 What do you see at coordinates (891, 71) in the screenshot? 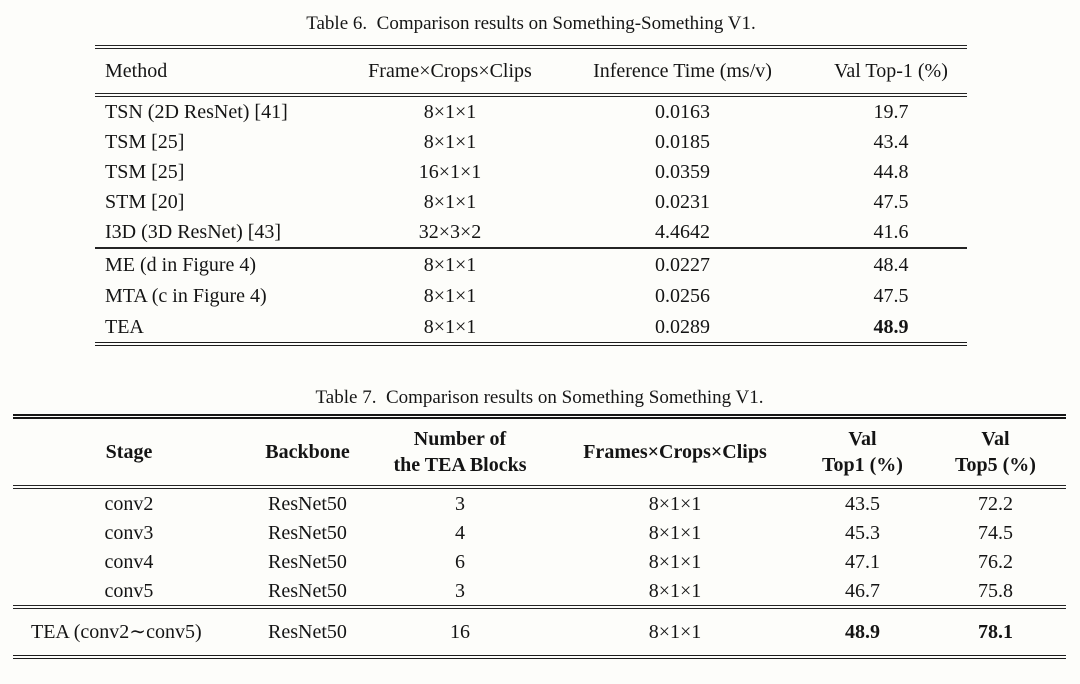
I see `column-header-val-top1: Val Top-1 (%)` at bounding box center [891, 71].